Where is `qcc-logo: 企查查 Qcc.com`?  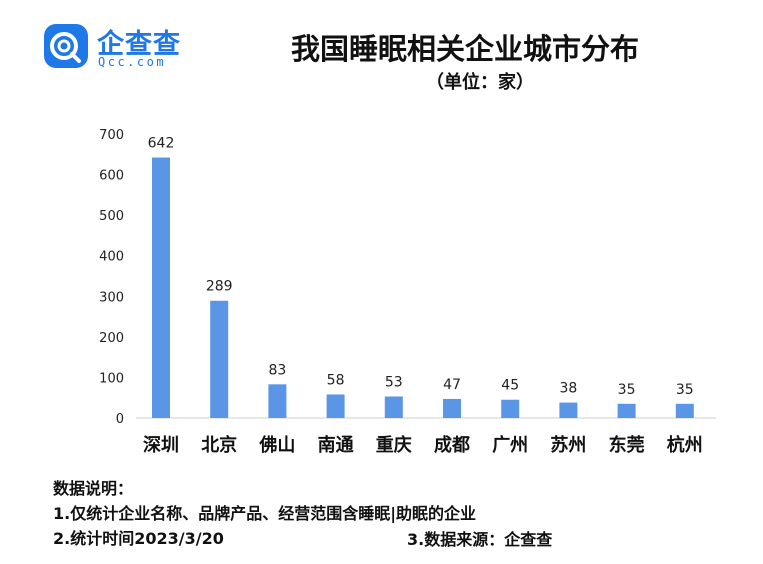 qcc-logo: 企查查 Qcc.com is located at coordinates (122, 46).